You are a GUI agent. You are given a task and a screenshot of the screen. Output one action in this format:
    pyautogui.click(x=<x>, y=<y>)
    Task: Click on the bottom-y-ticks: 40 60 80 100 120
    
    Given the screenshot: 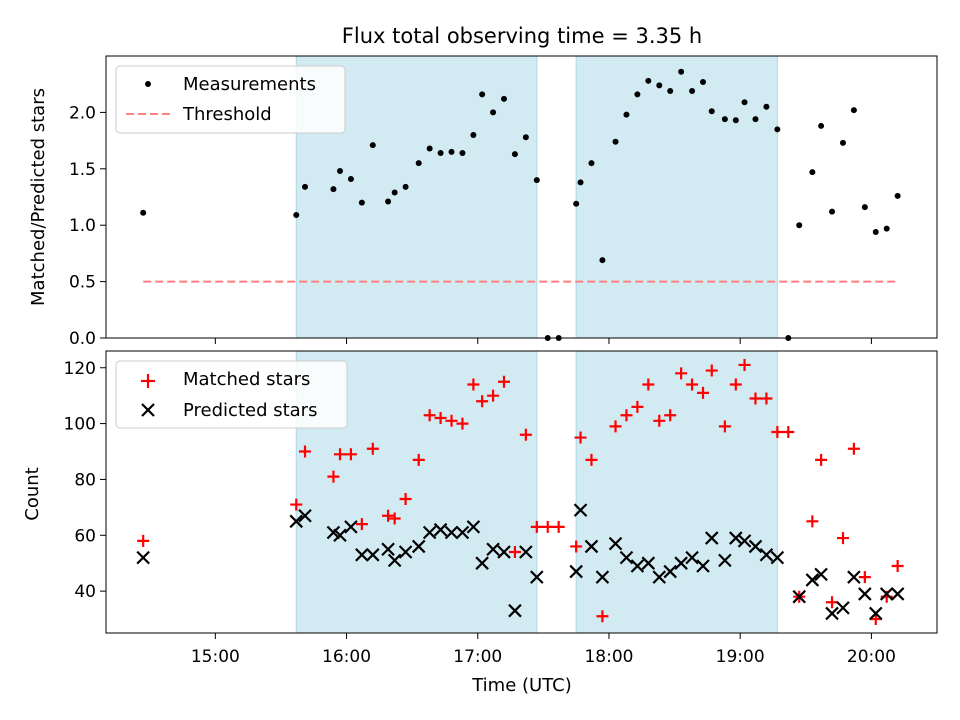 What is the action you would take?
    pyautogui.click(x=85, y=480)
    